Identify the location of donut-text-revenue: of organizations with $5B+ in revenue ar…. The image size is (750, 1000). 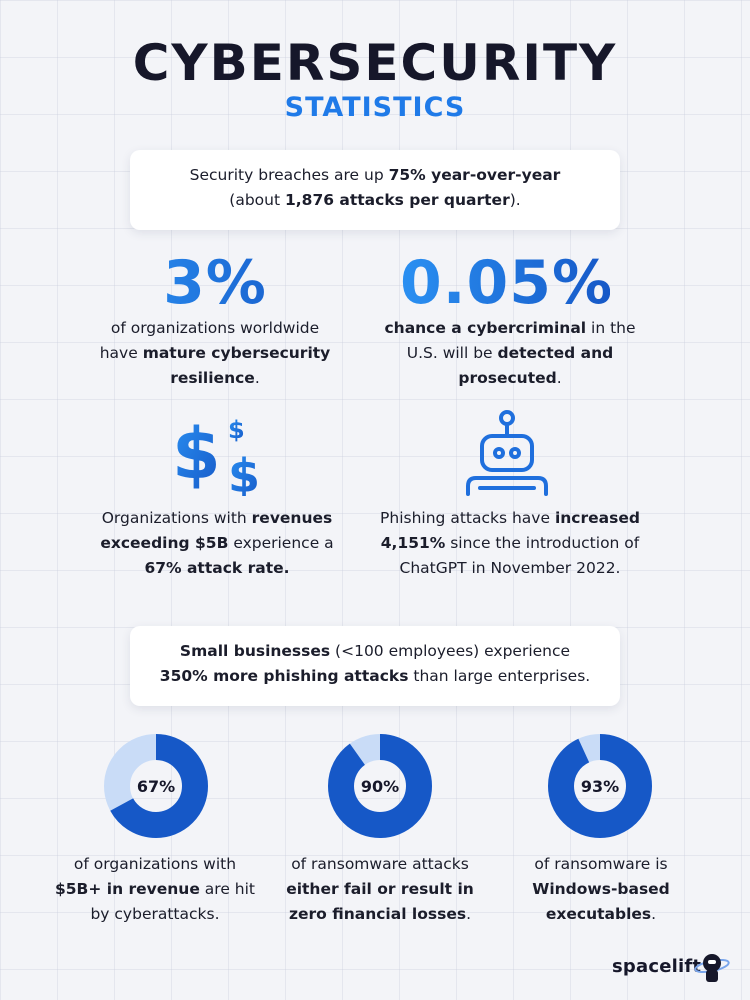
(155, 889).